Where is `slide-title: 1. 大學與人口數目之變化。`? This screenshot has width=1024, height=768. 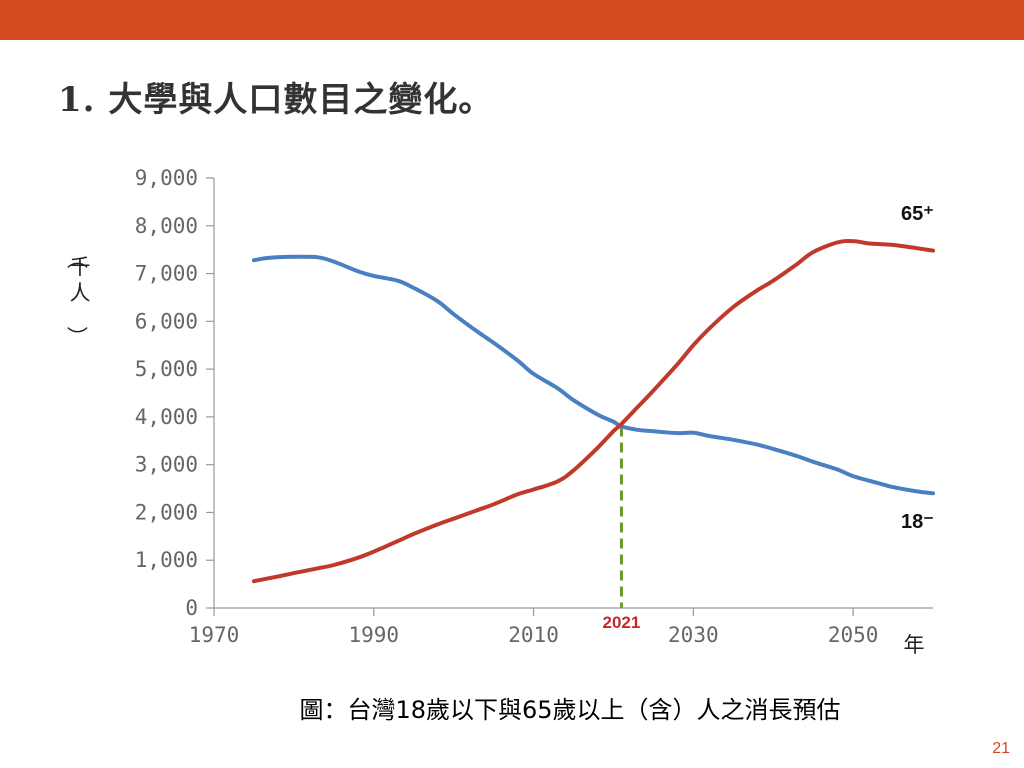
slide-title: 1. 大學與人口數目之變化。 is located at coordinates (276, 100).